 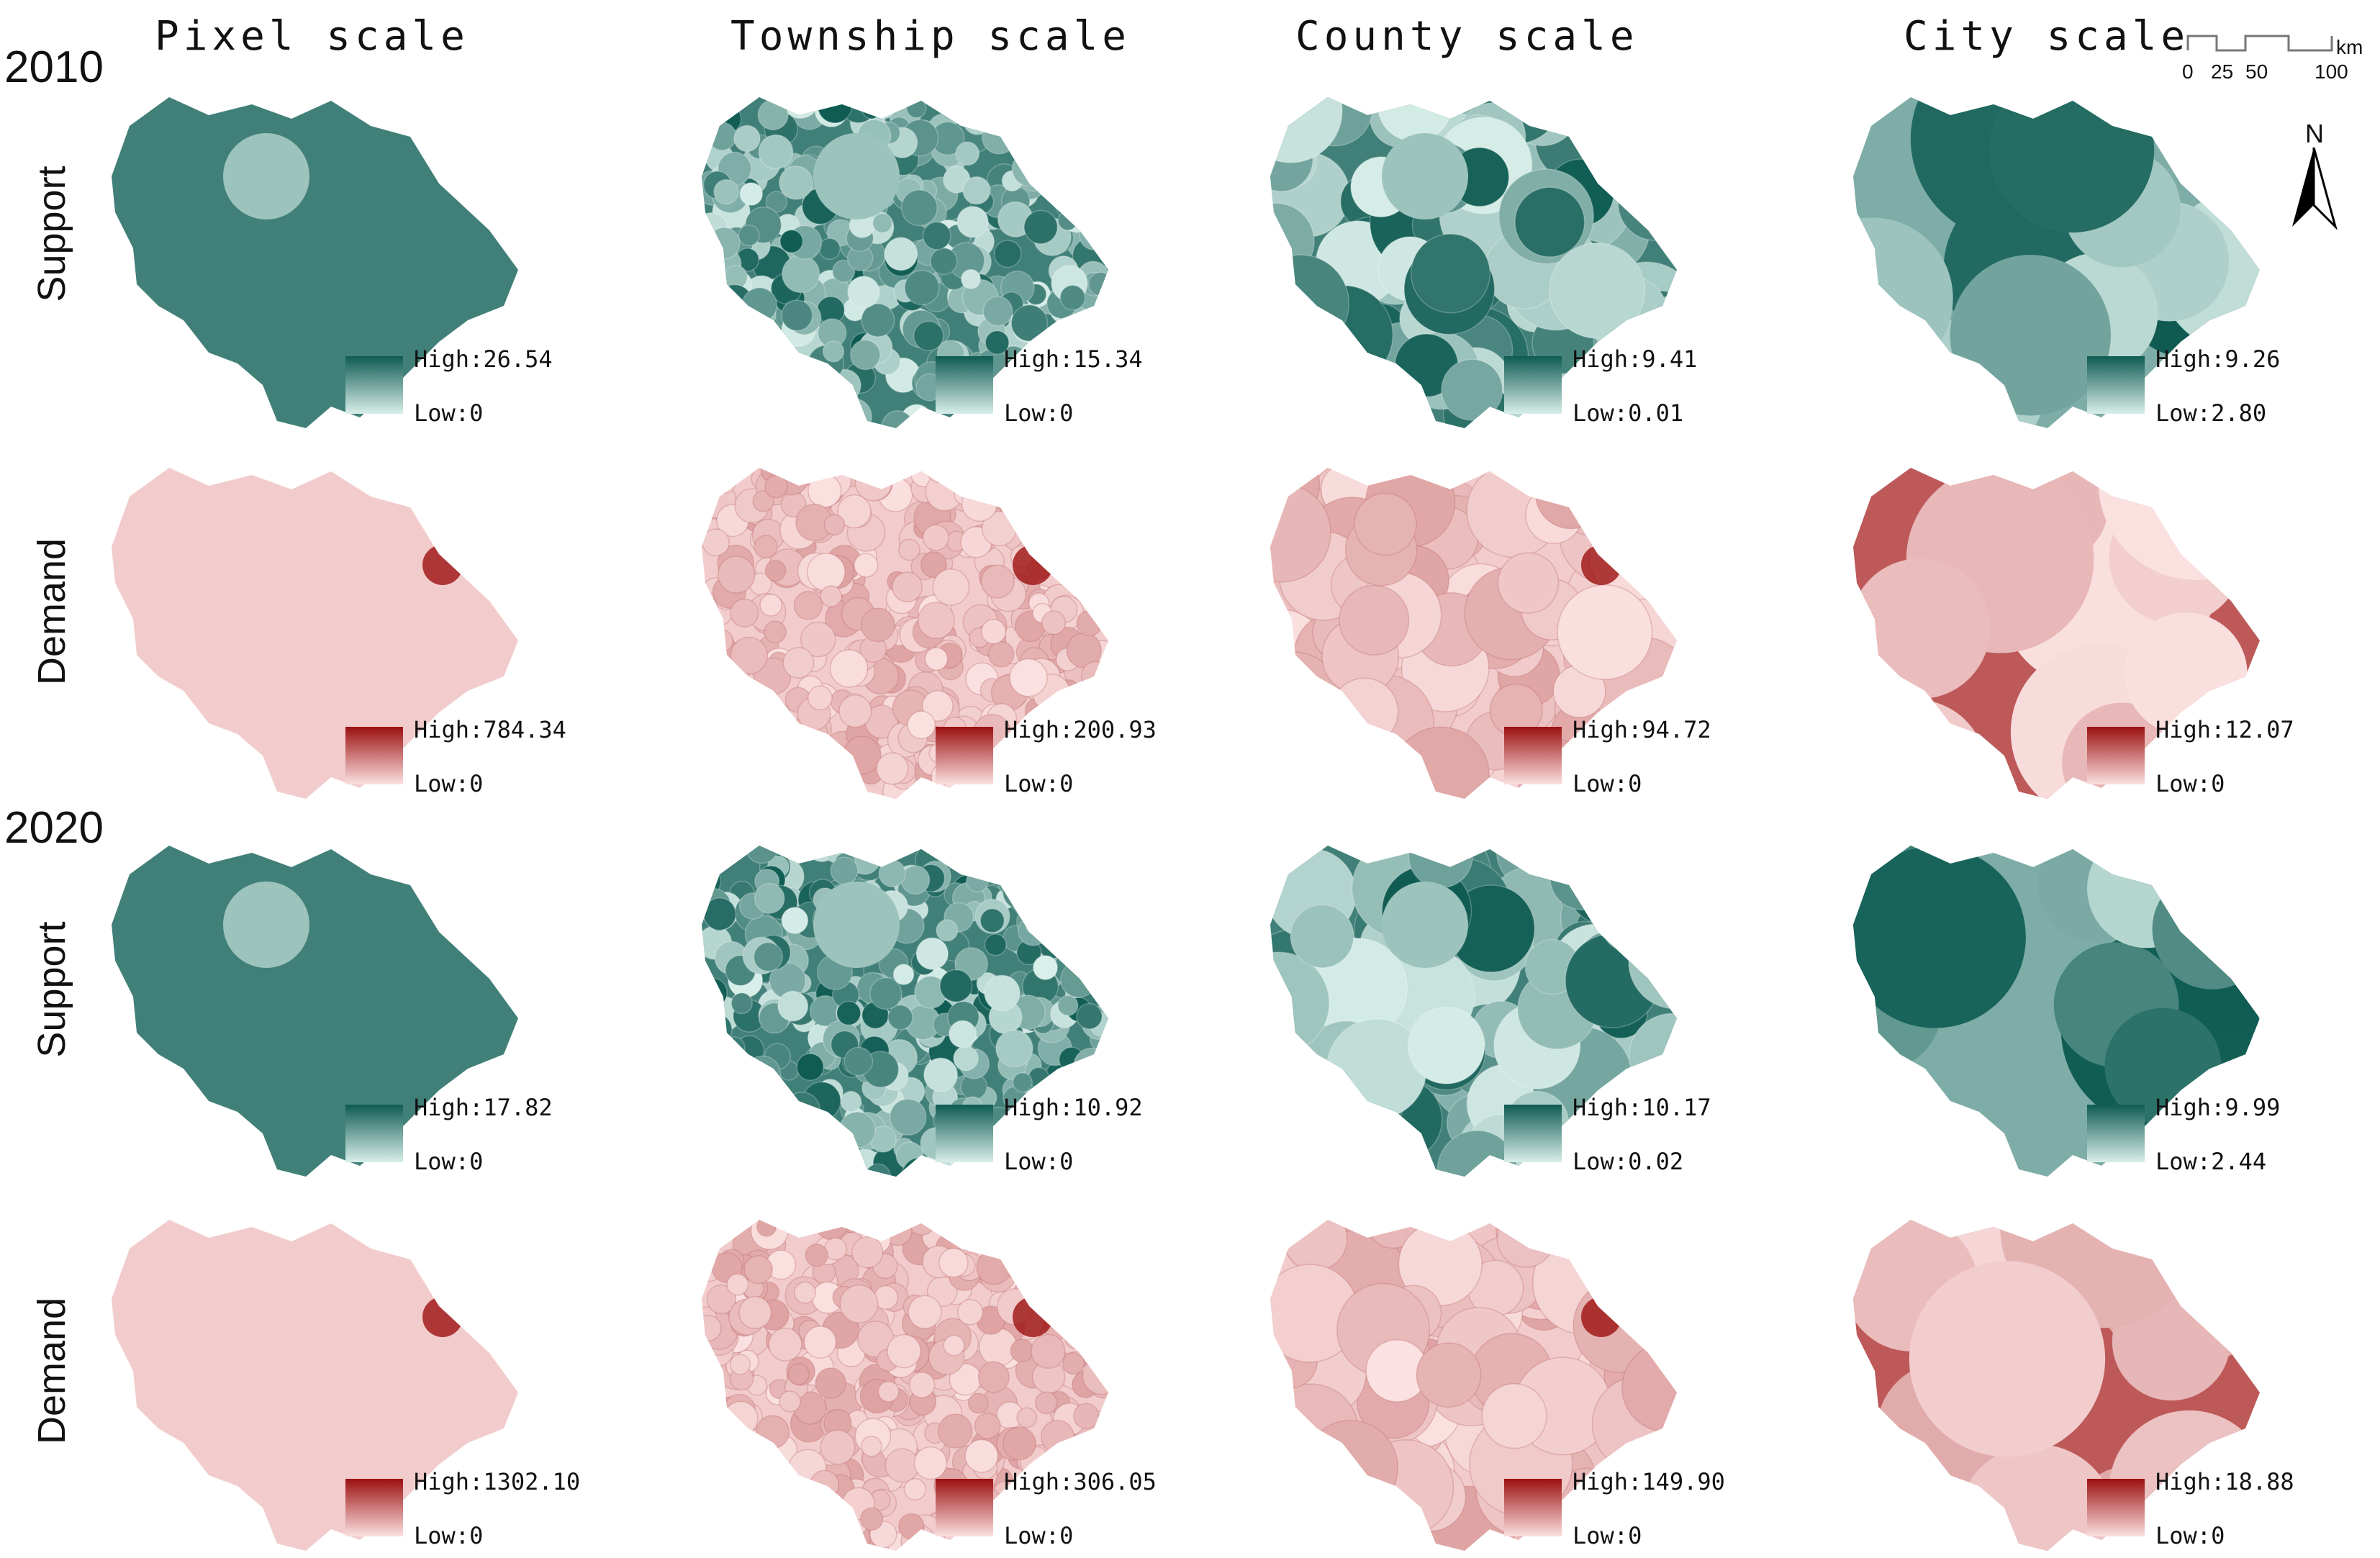 I want to click on map-panel-y2020-demand-pixel: High:1302.10 Low:0, so click(x=396, y=1374).